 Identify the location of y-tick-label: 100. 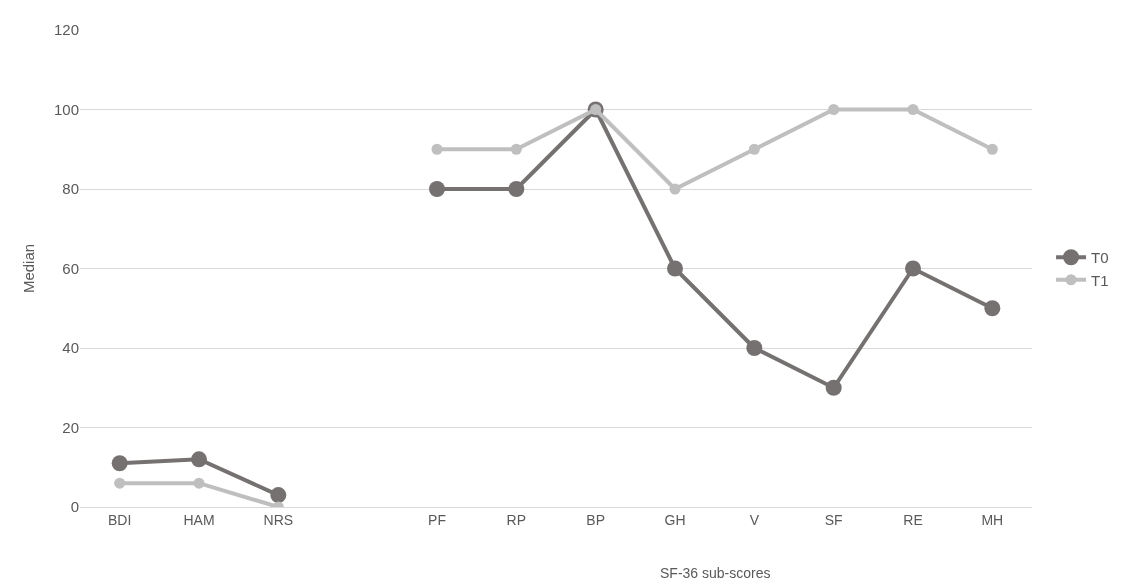
(66, 109).